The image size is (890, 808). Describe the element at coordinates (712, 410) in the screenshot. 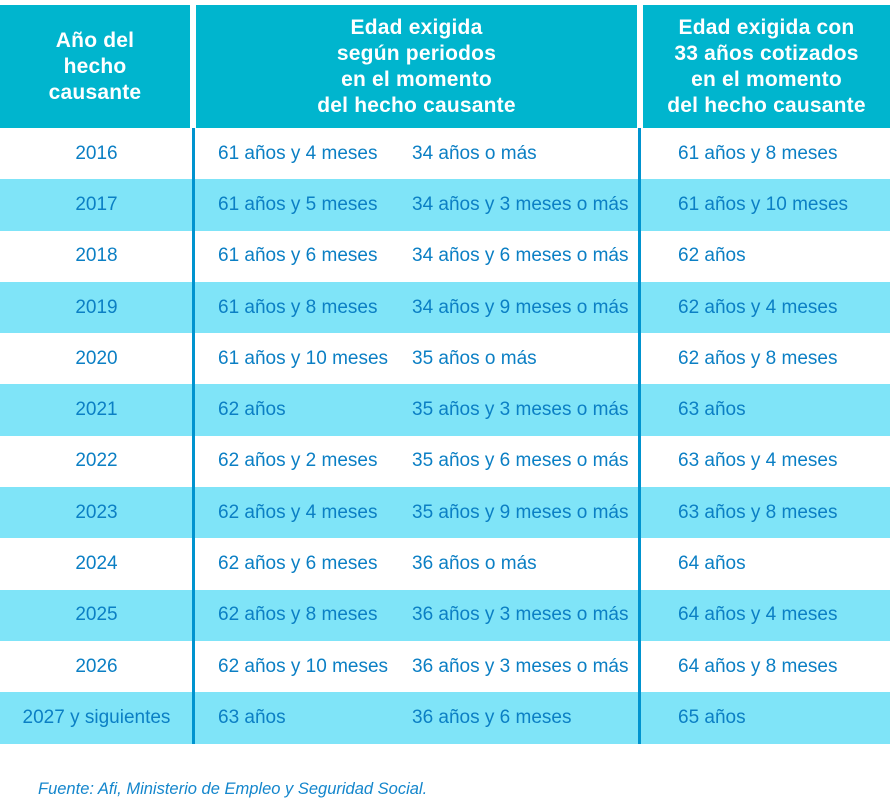

I see `age-with-33-cell: 63 años` at that location.